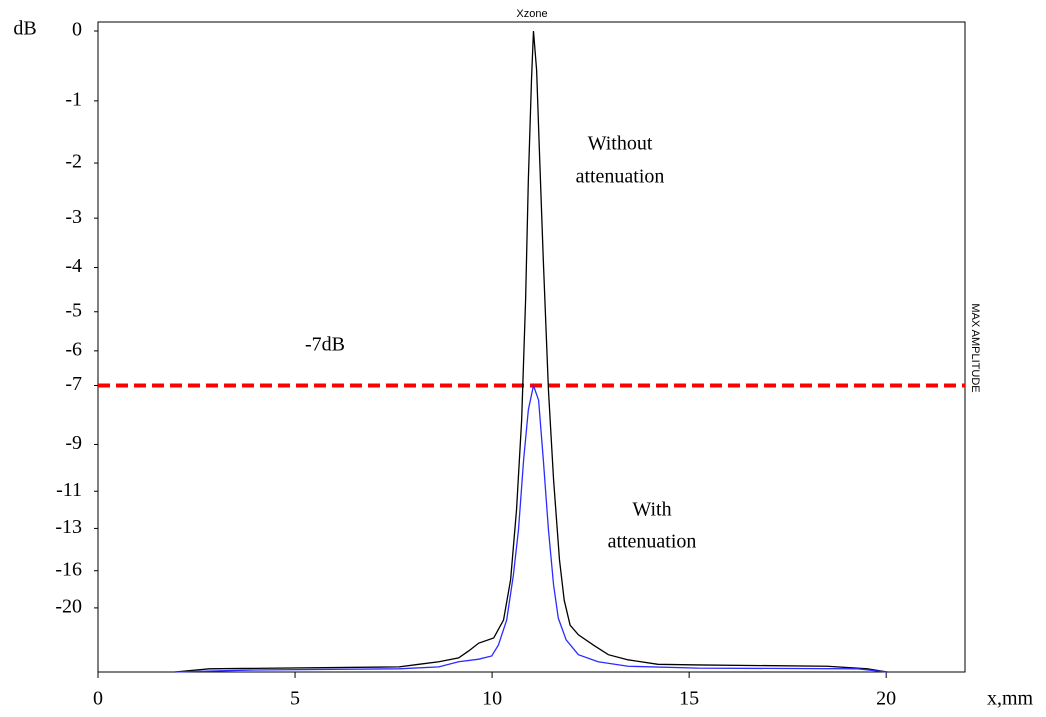 The width and height of the screenshot is (1046, 717). Describe the element at coordinates (73, 162) in the screenshot. I see `y-tick-label: -2` at that location.